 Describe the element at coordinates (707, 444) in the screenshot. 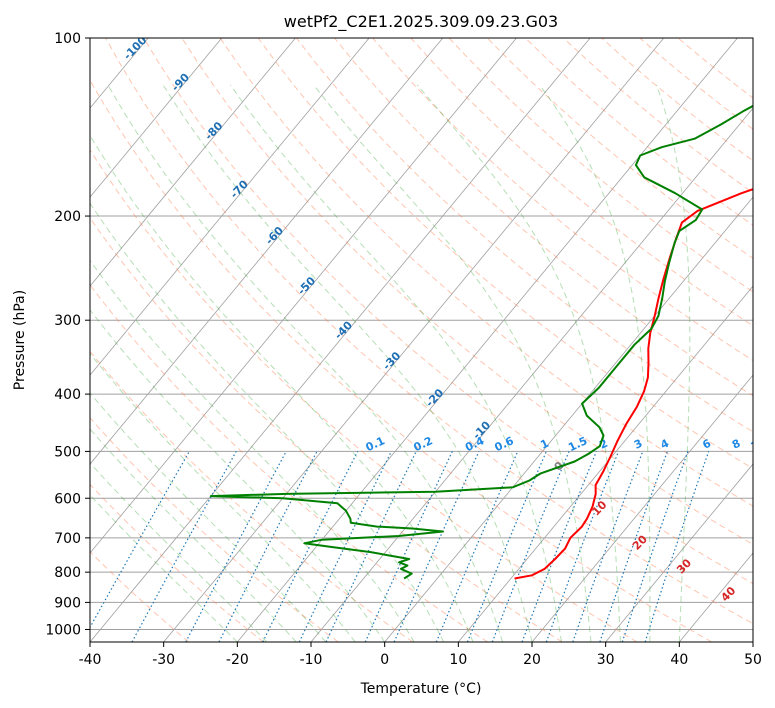

I see `mixing-ratio-label: 6` at that location.